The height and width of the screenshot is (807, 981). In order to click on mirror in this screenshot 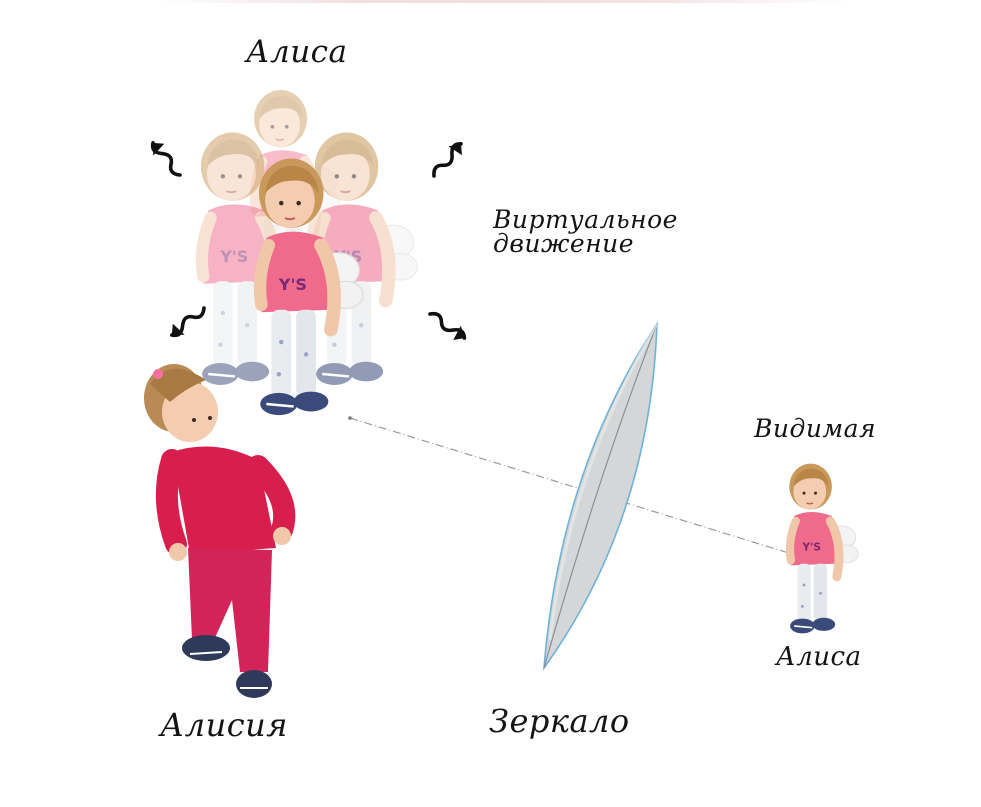, I will do `click(600, 496)`.